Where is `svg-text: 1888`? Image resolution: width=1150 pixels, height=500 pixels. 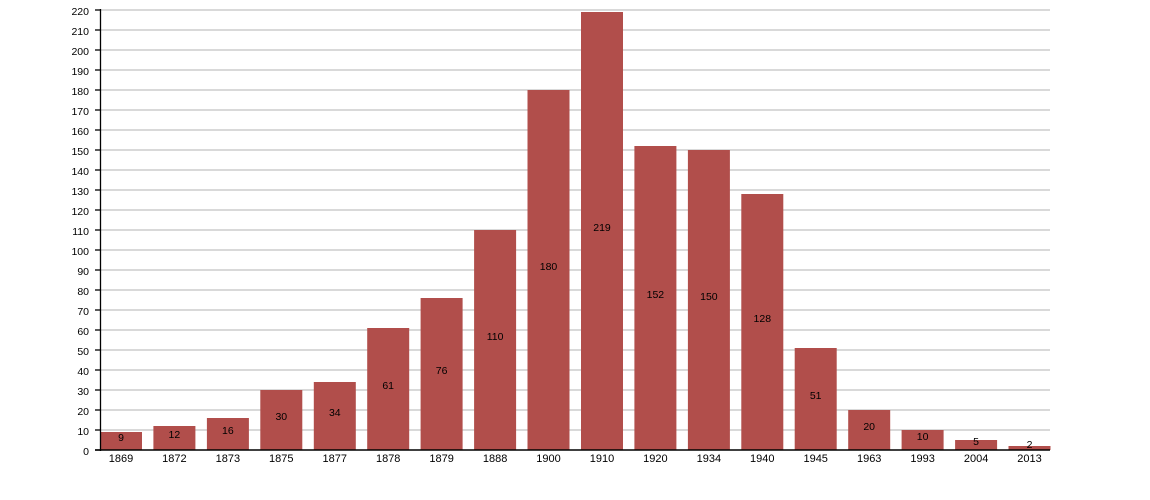
svg-text: 1888 is located at coordinates (495, 459).